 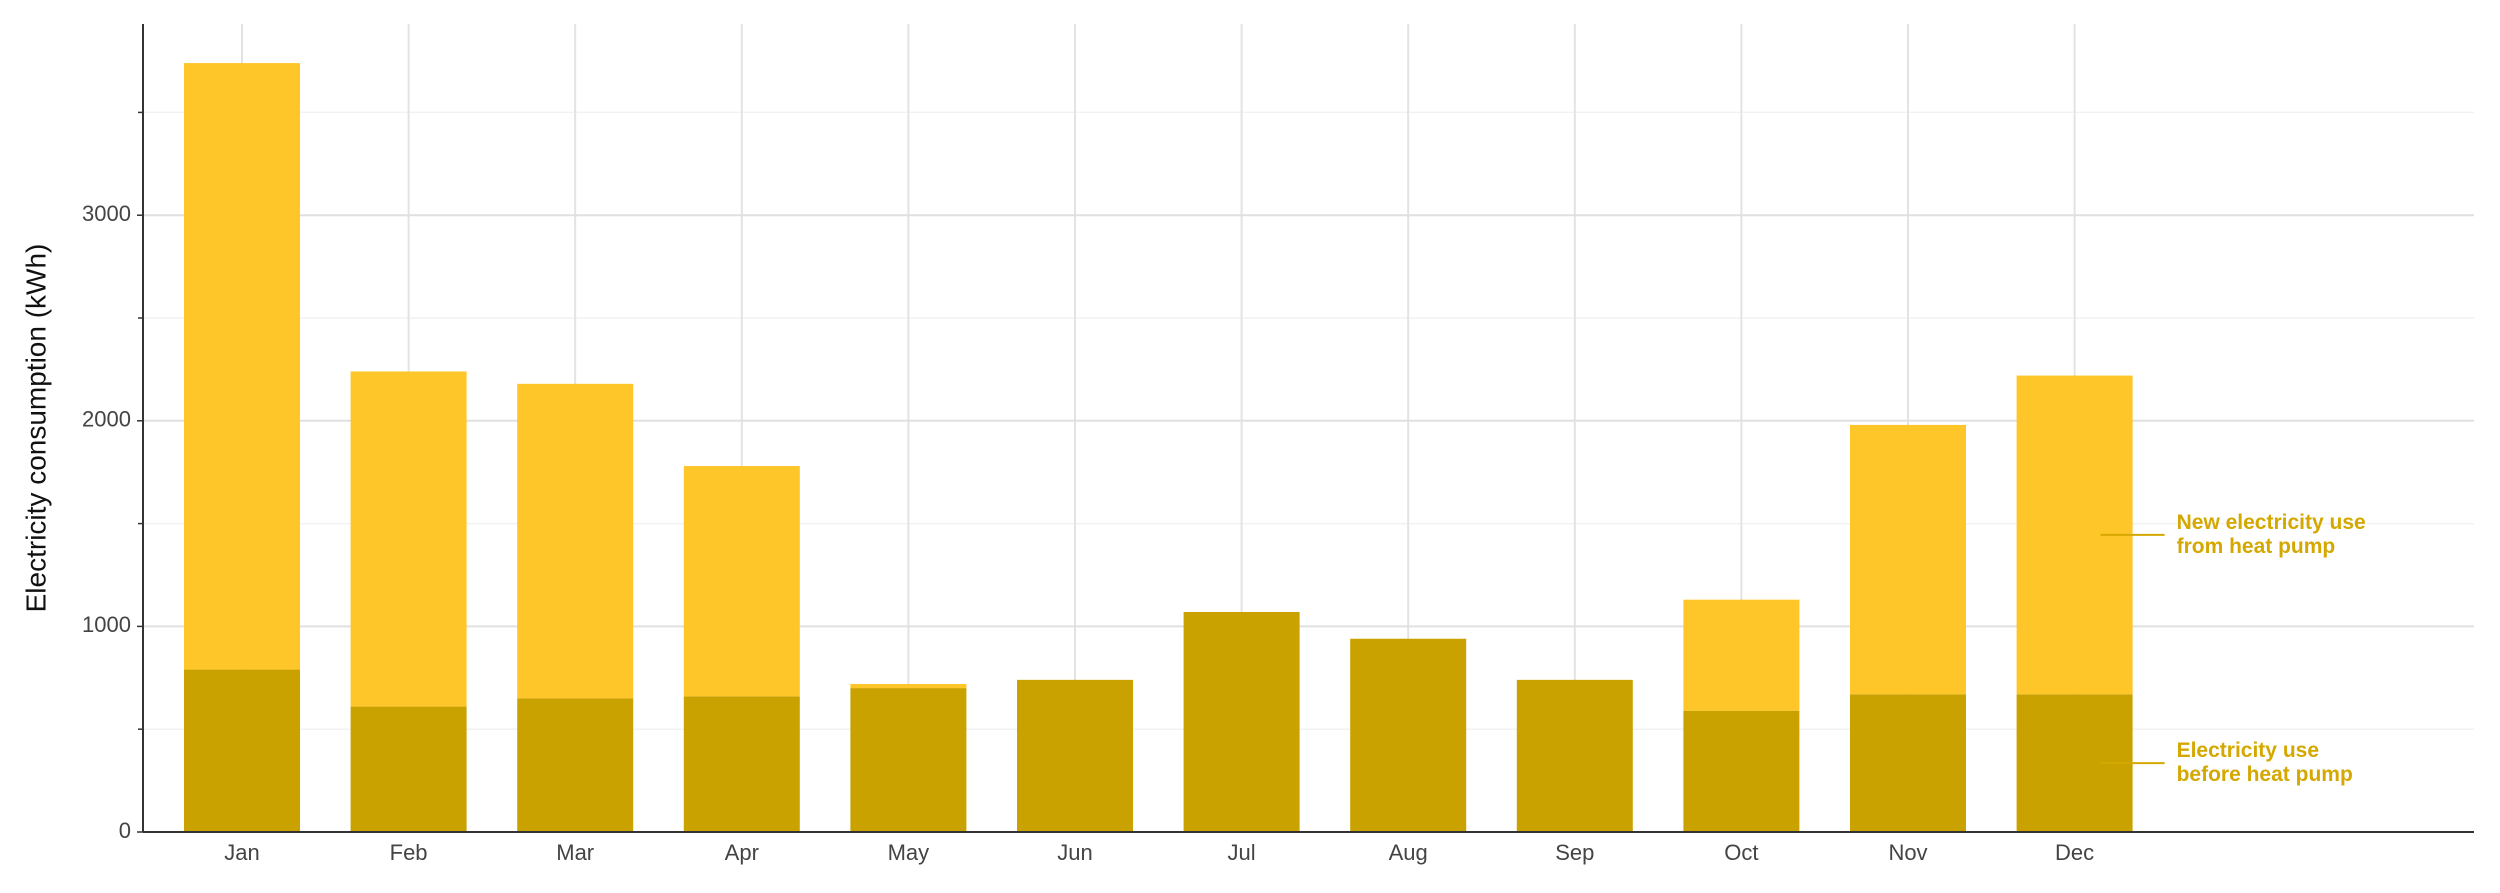 What do you see at coordinates (241, 852) in the screenshot?
I see `x-tick-label: Jan` at bounding box center [241, 852].